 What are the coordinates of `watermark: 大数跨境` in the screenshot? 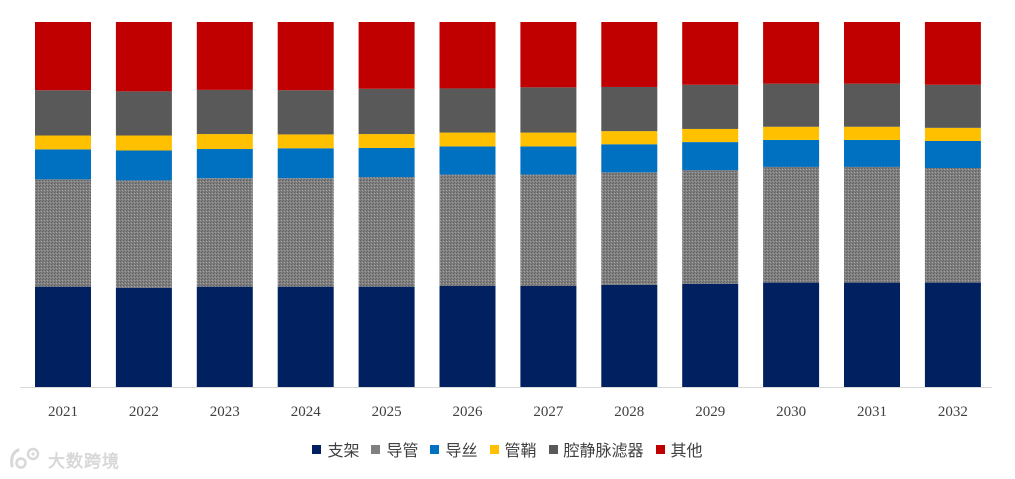 It's located at (64, 459).